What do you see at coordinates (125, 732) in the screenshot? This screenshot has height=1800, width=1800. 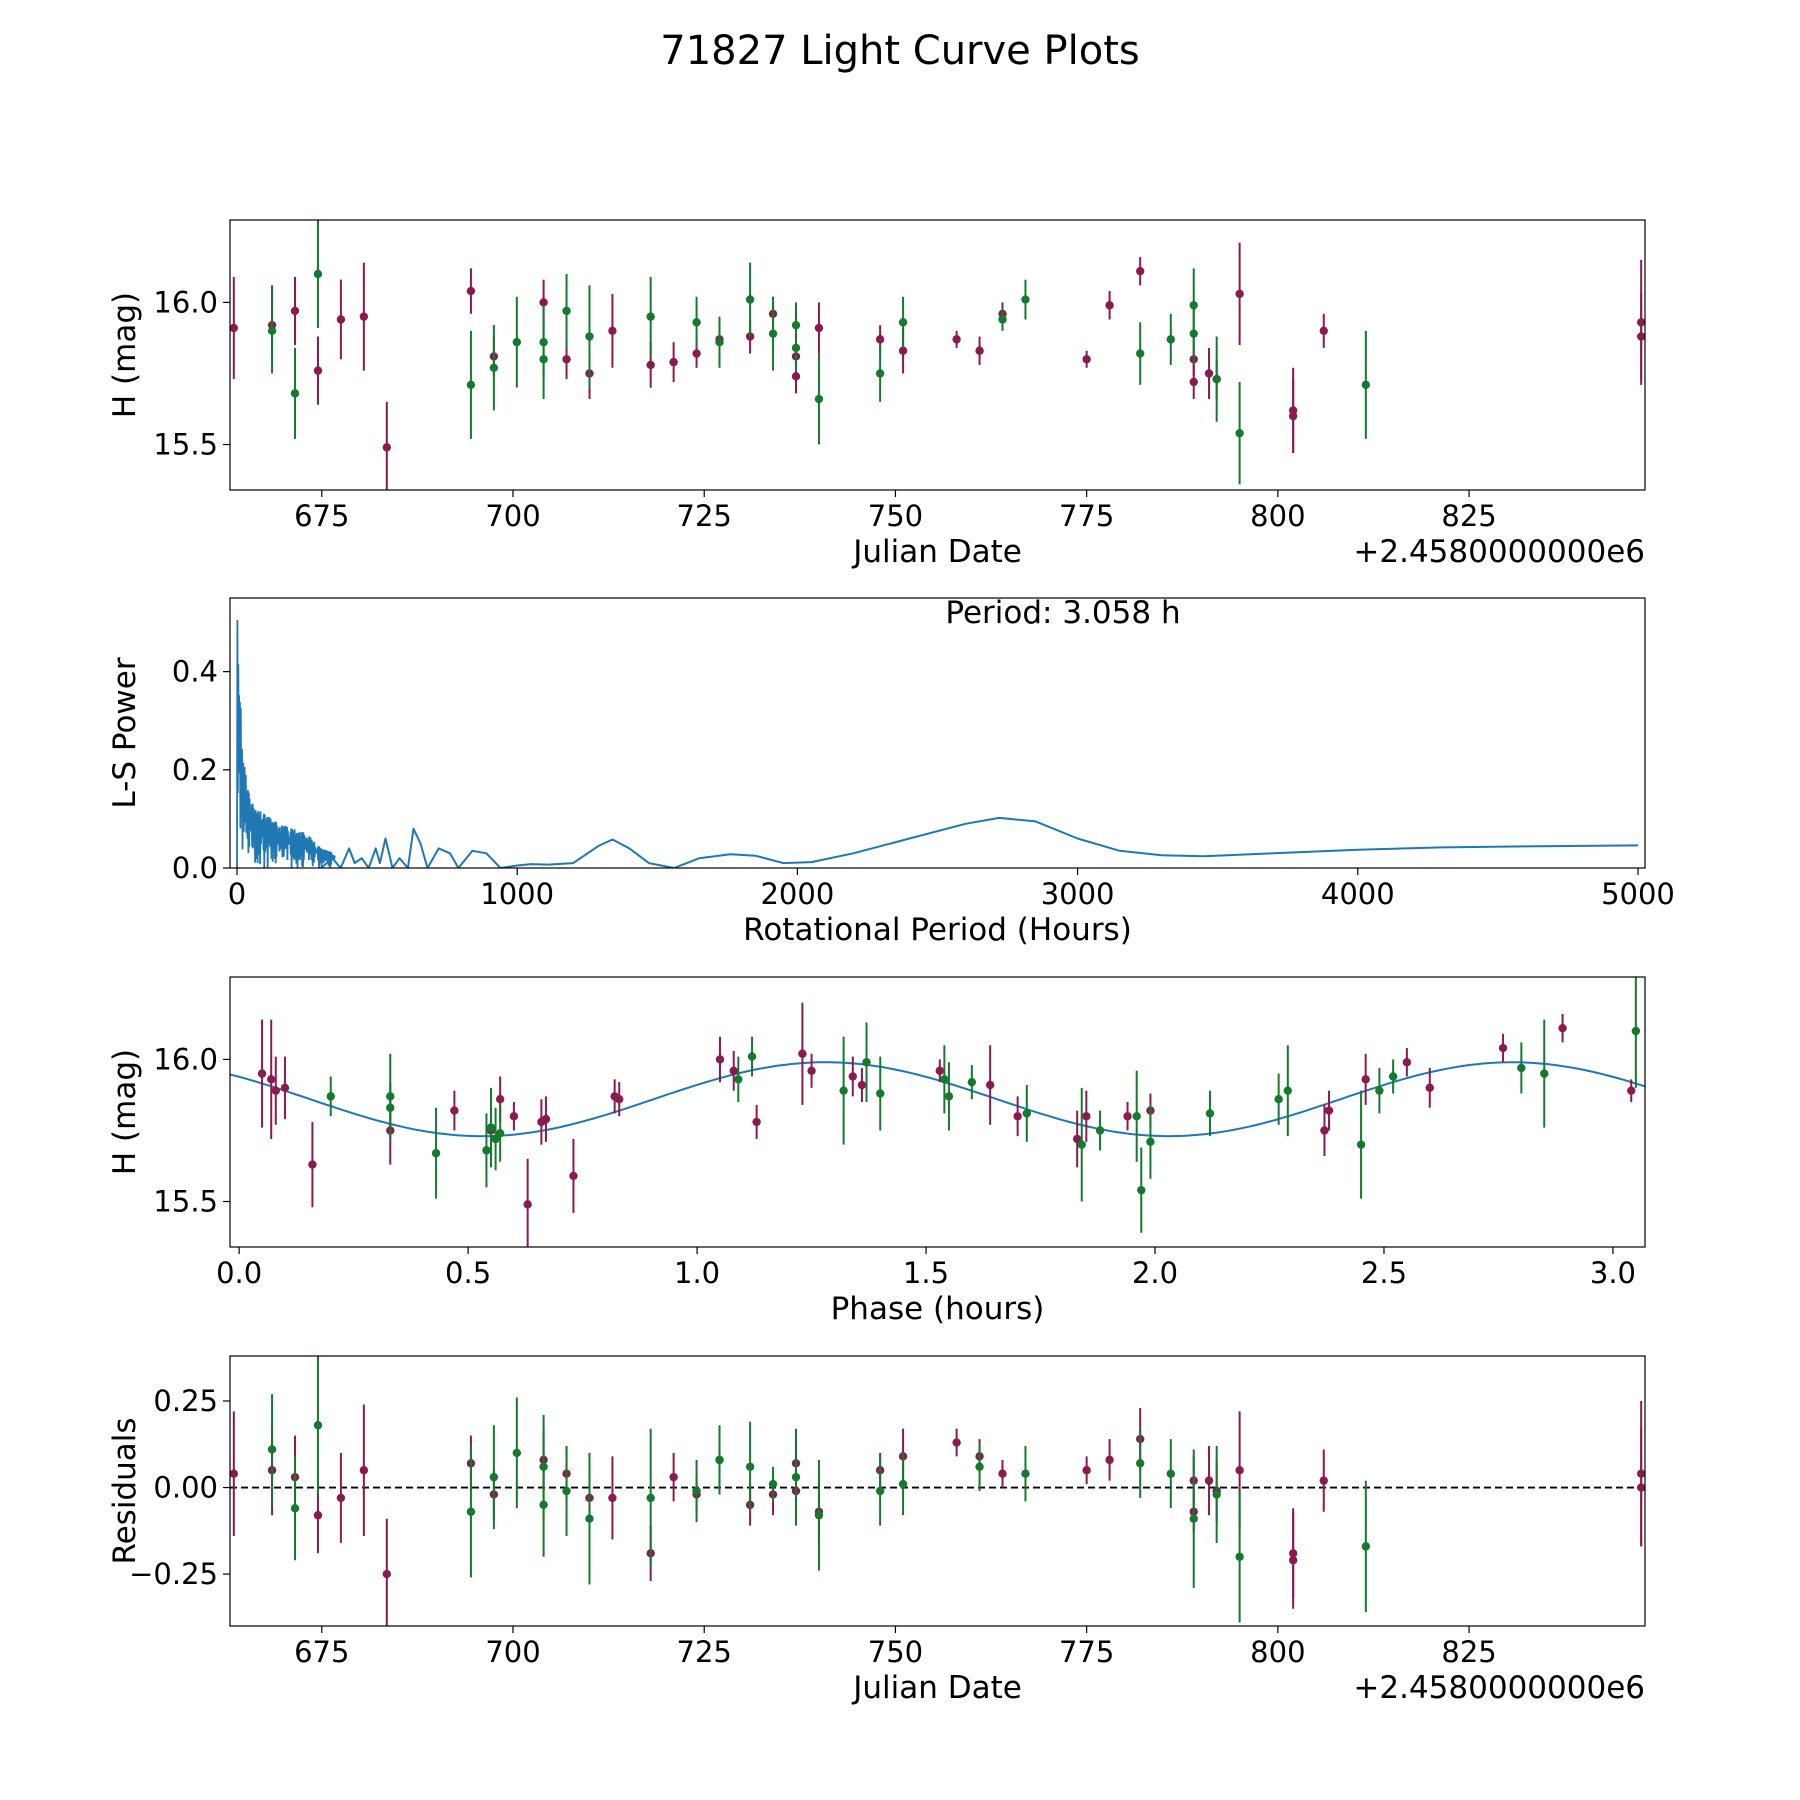 I see `y-axis-label: L-S Power` at bounding box center [125, 732].